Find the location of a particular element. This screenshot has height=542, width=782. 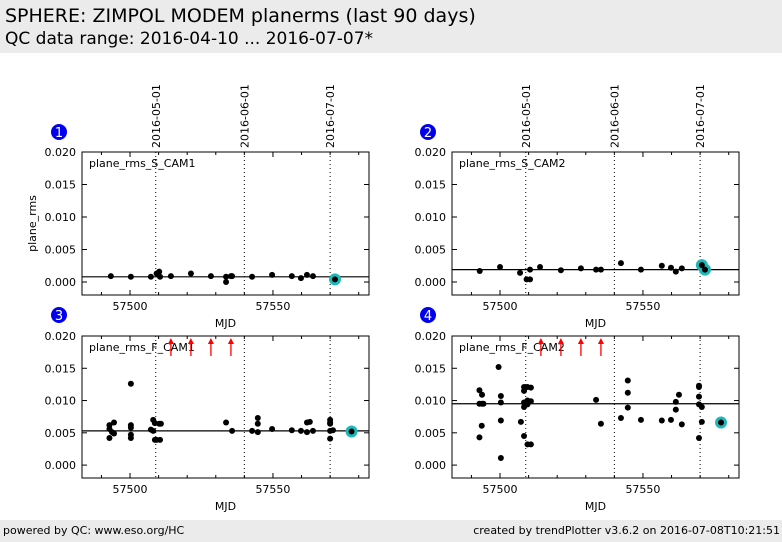

powered-by-text: powered by QC: www.eso.org/HC is located at coordinates (94, 530).